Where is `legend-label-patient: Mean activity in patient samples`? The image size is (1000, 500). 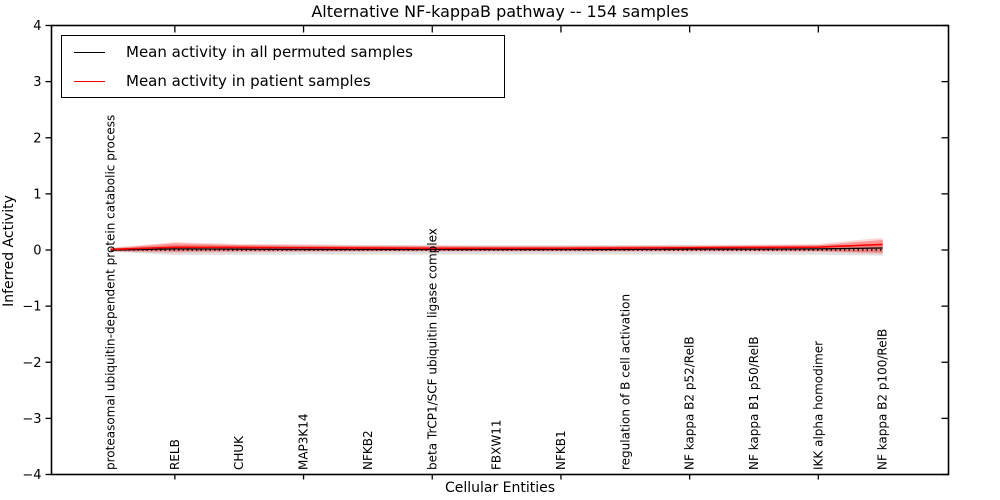
legend-label-patient: Mean activity in patient samples is located at coordinates (248, 81).